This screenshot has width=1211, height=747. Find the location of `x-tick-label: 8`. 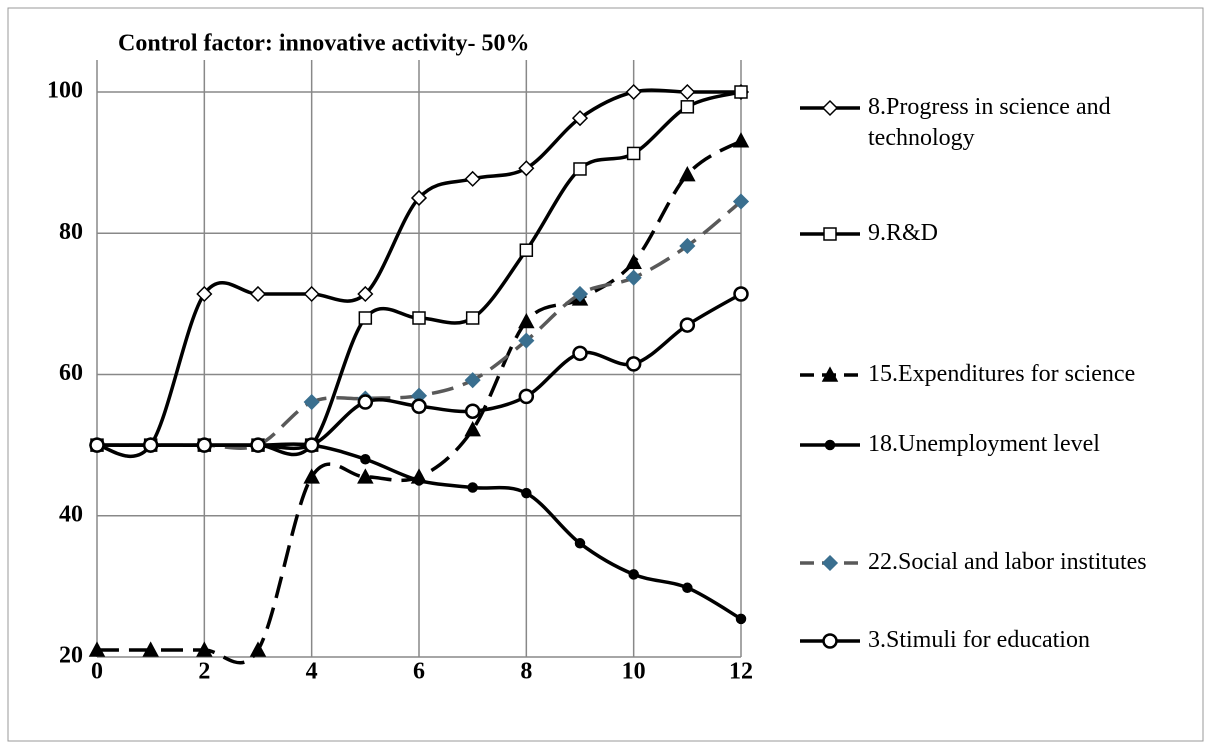

x-tick-label: 8 is located at coordinates (526, 672).